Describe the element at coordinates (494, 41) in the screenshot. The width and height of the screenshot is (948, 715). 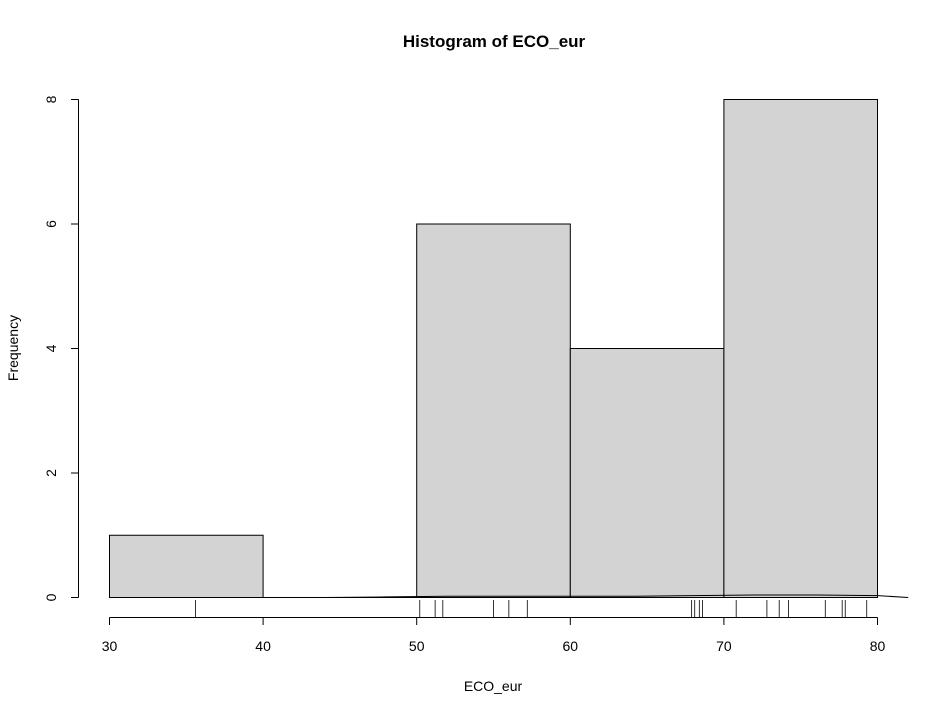
I see `chart-title: Histogram of ECO_eur` at that location.